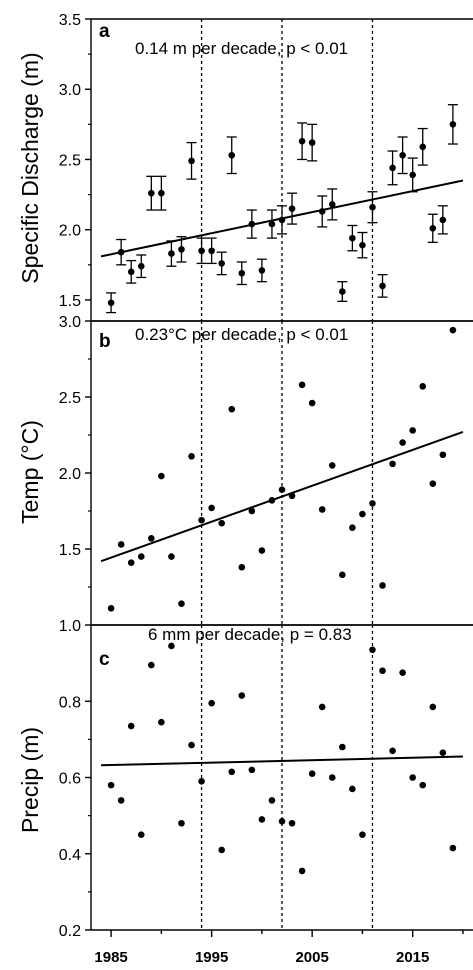  What do you see at coordinates (262, 550) in the screenshot?
I see `data-point-b-2000` at bounding box center [262, 550].